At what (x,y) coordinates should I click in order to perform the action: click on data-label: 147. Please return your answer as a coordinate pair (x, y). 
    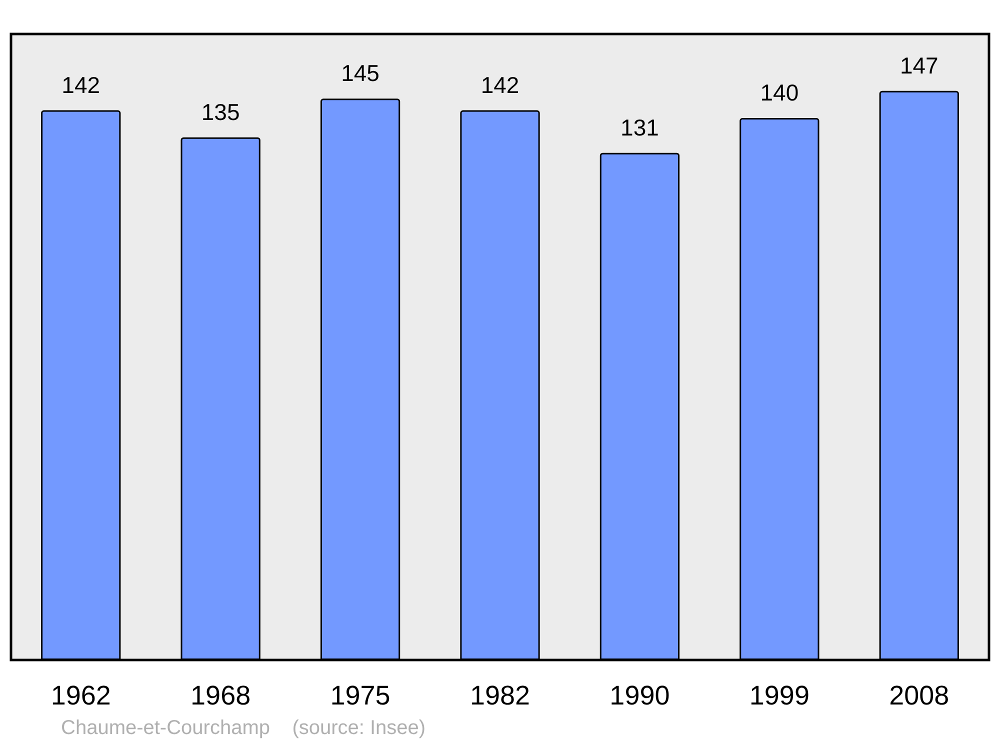
    Looking at the image, I should click on (919, 65).